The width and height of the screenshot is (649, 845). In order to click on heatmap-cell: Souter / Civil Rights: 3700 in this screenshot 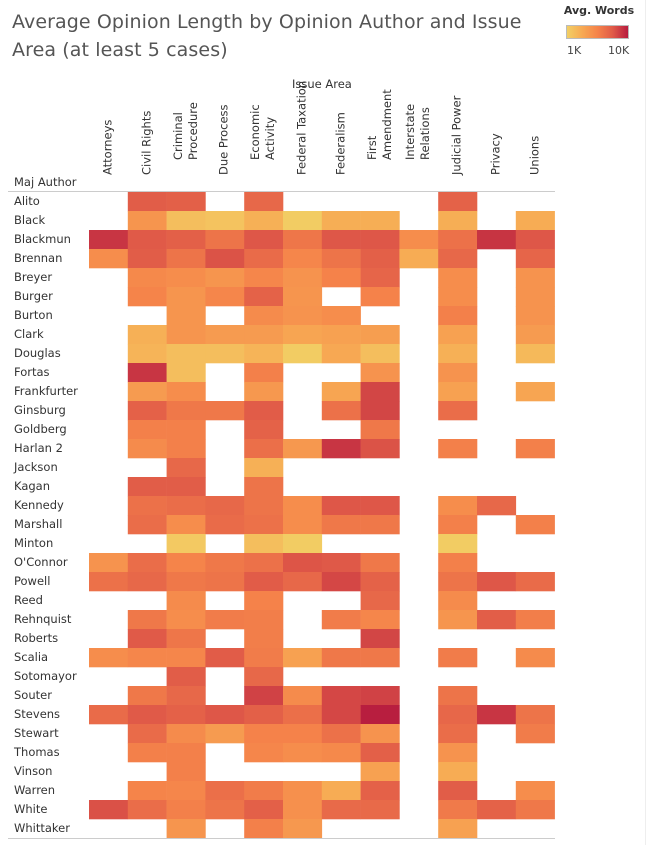, I will do `click(147, 696)`.